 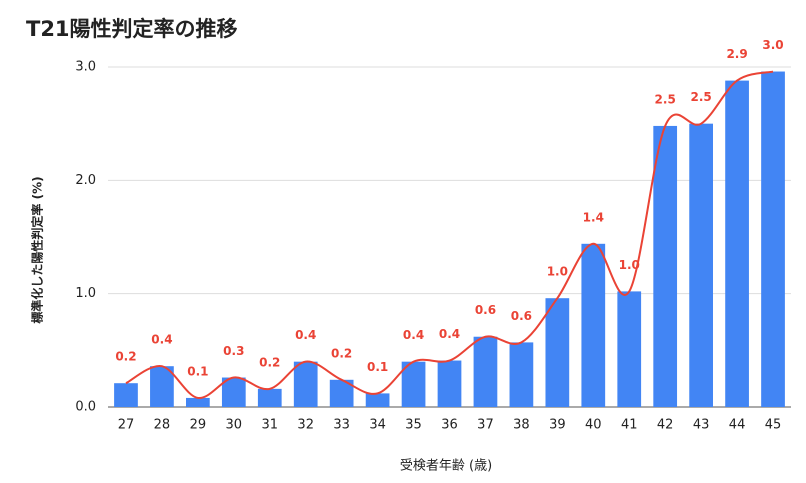 I want to click on y-tick-label: 1.0, so click(x=85, y=293).